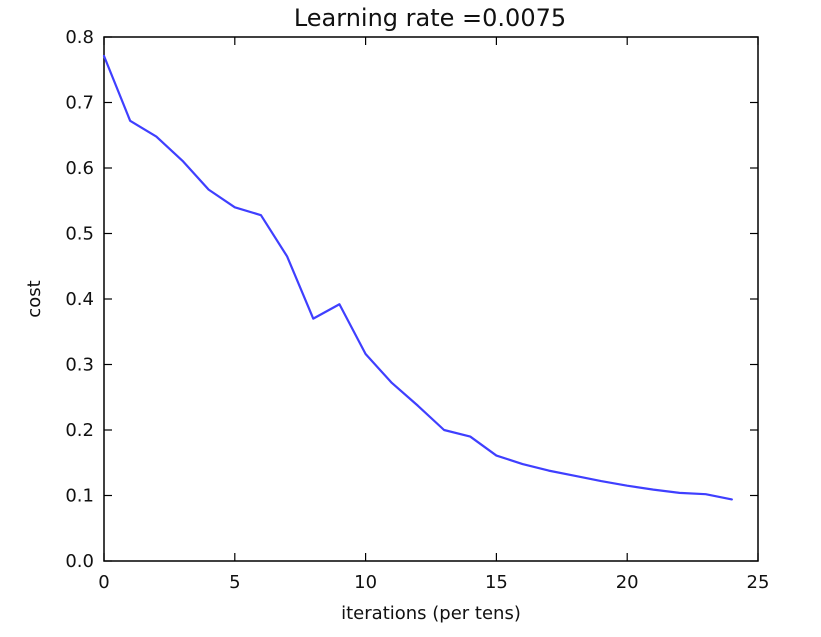 The image size is (821, 637). I want to click on x-tick-label: 10, so click(365, 582).